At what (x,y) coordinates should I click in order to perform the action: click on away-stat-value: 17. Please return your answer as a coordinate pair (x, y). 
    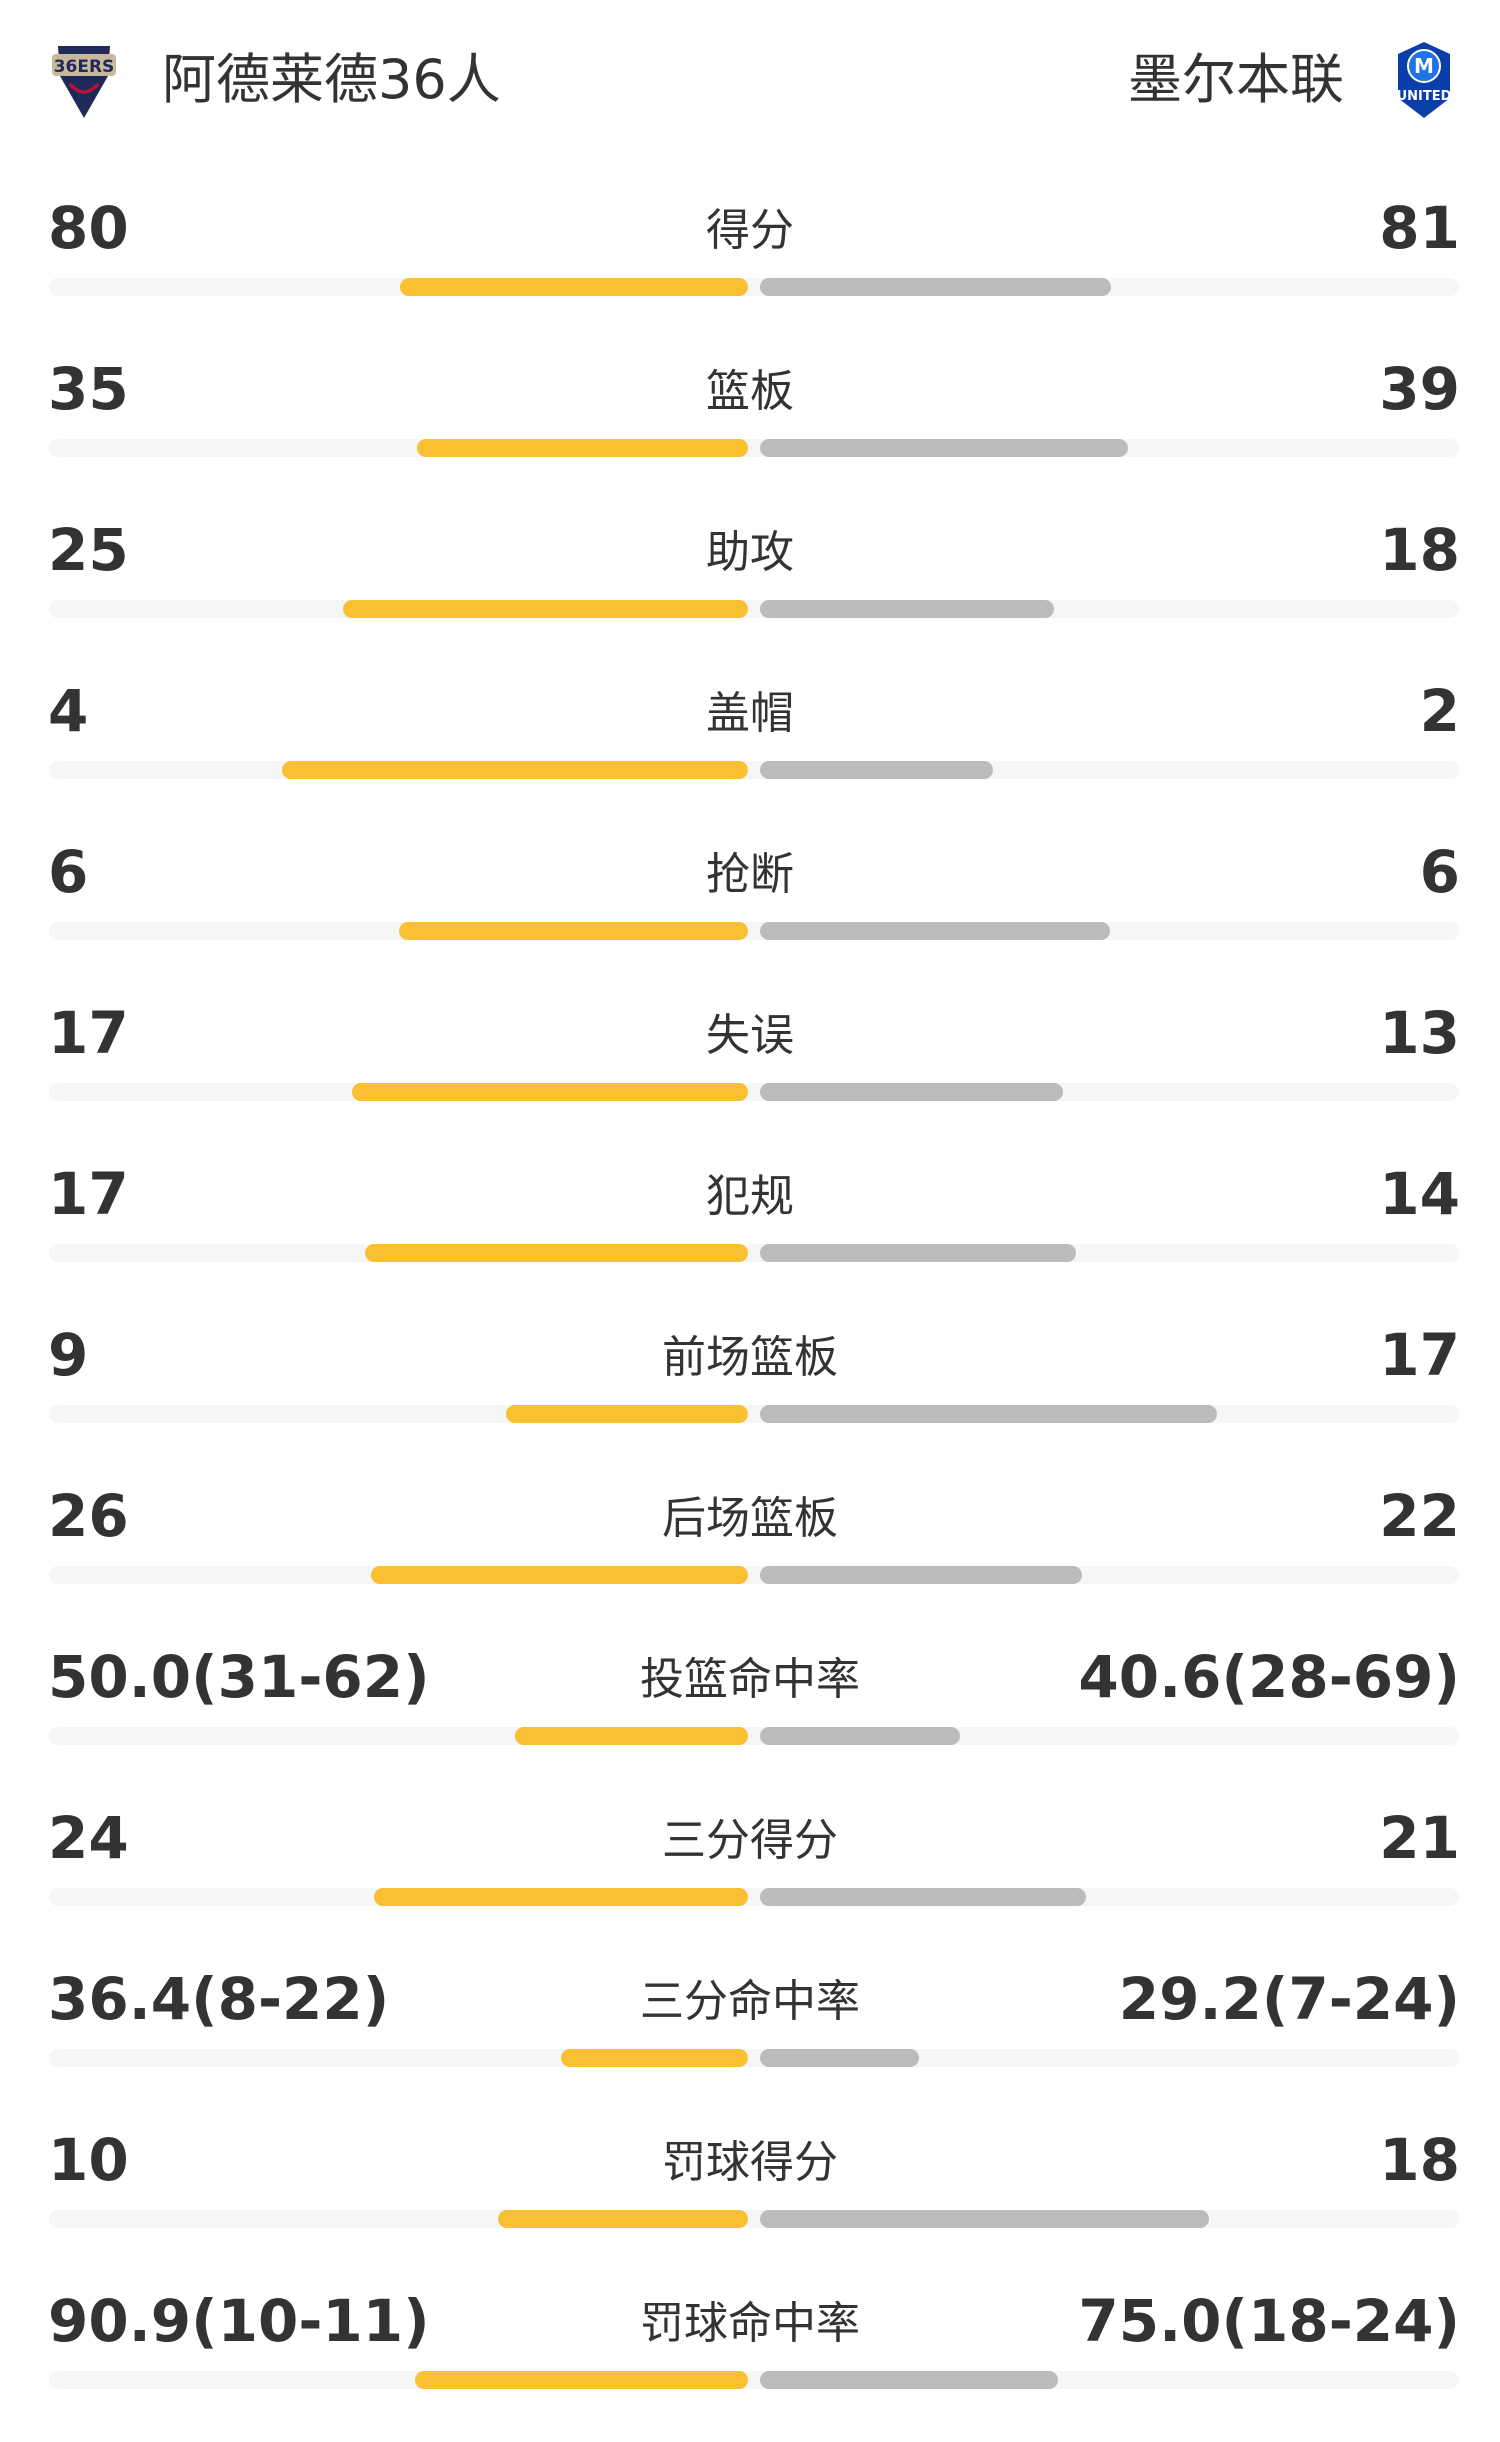
    Looking at the image, I should click on (1419, 1355).